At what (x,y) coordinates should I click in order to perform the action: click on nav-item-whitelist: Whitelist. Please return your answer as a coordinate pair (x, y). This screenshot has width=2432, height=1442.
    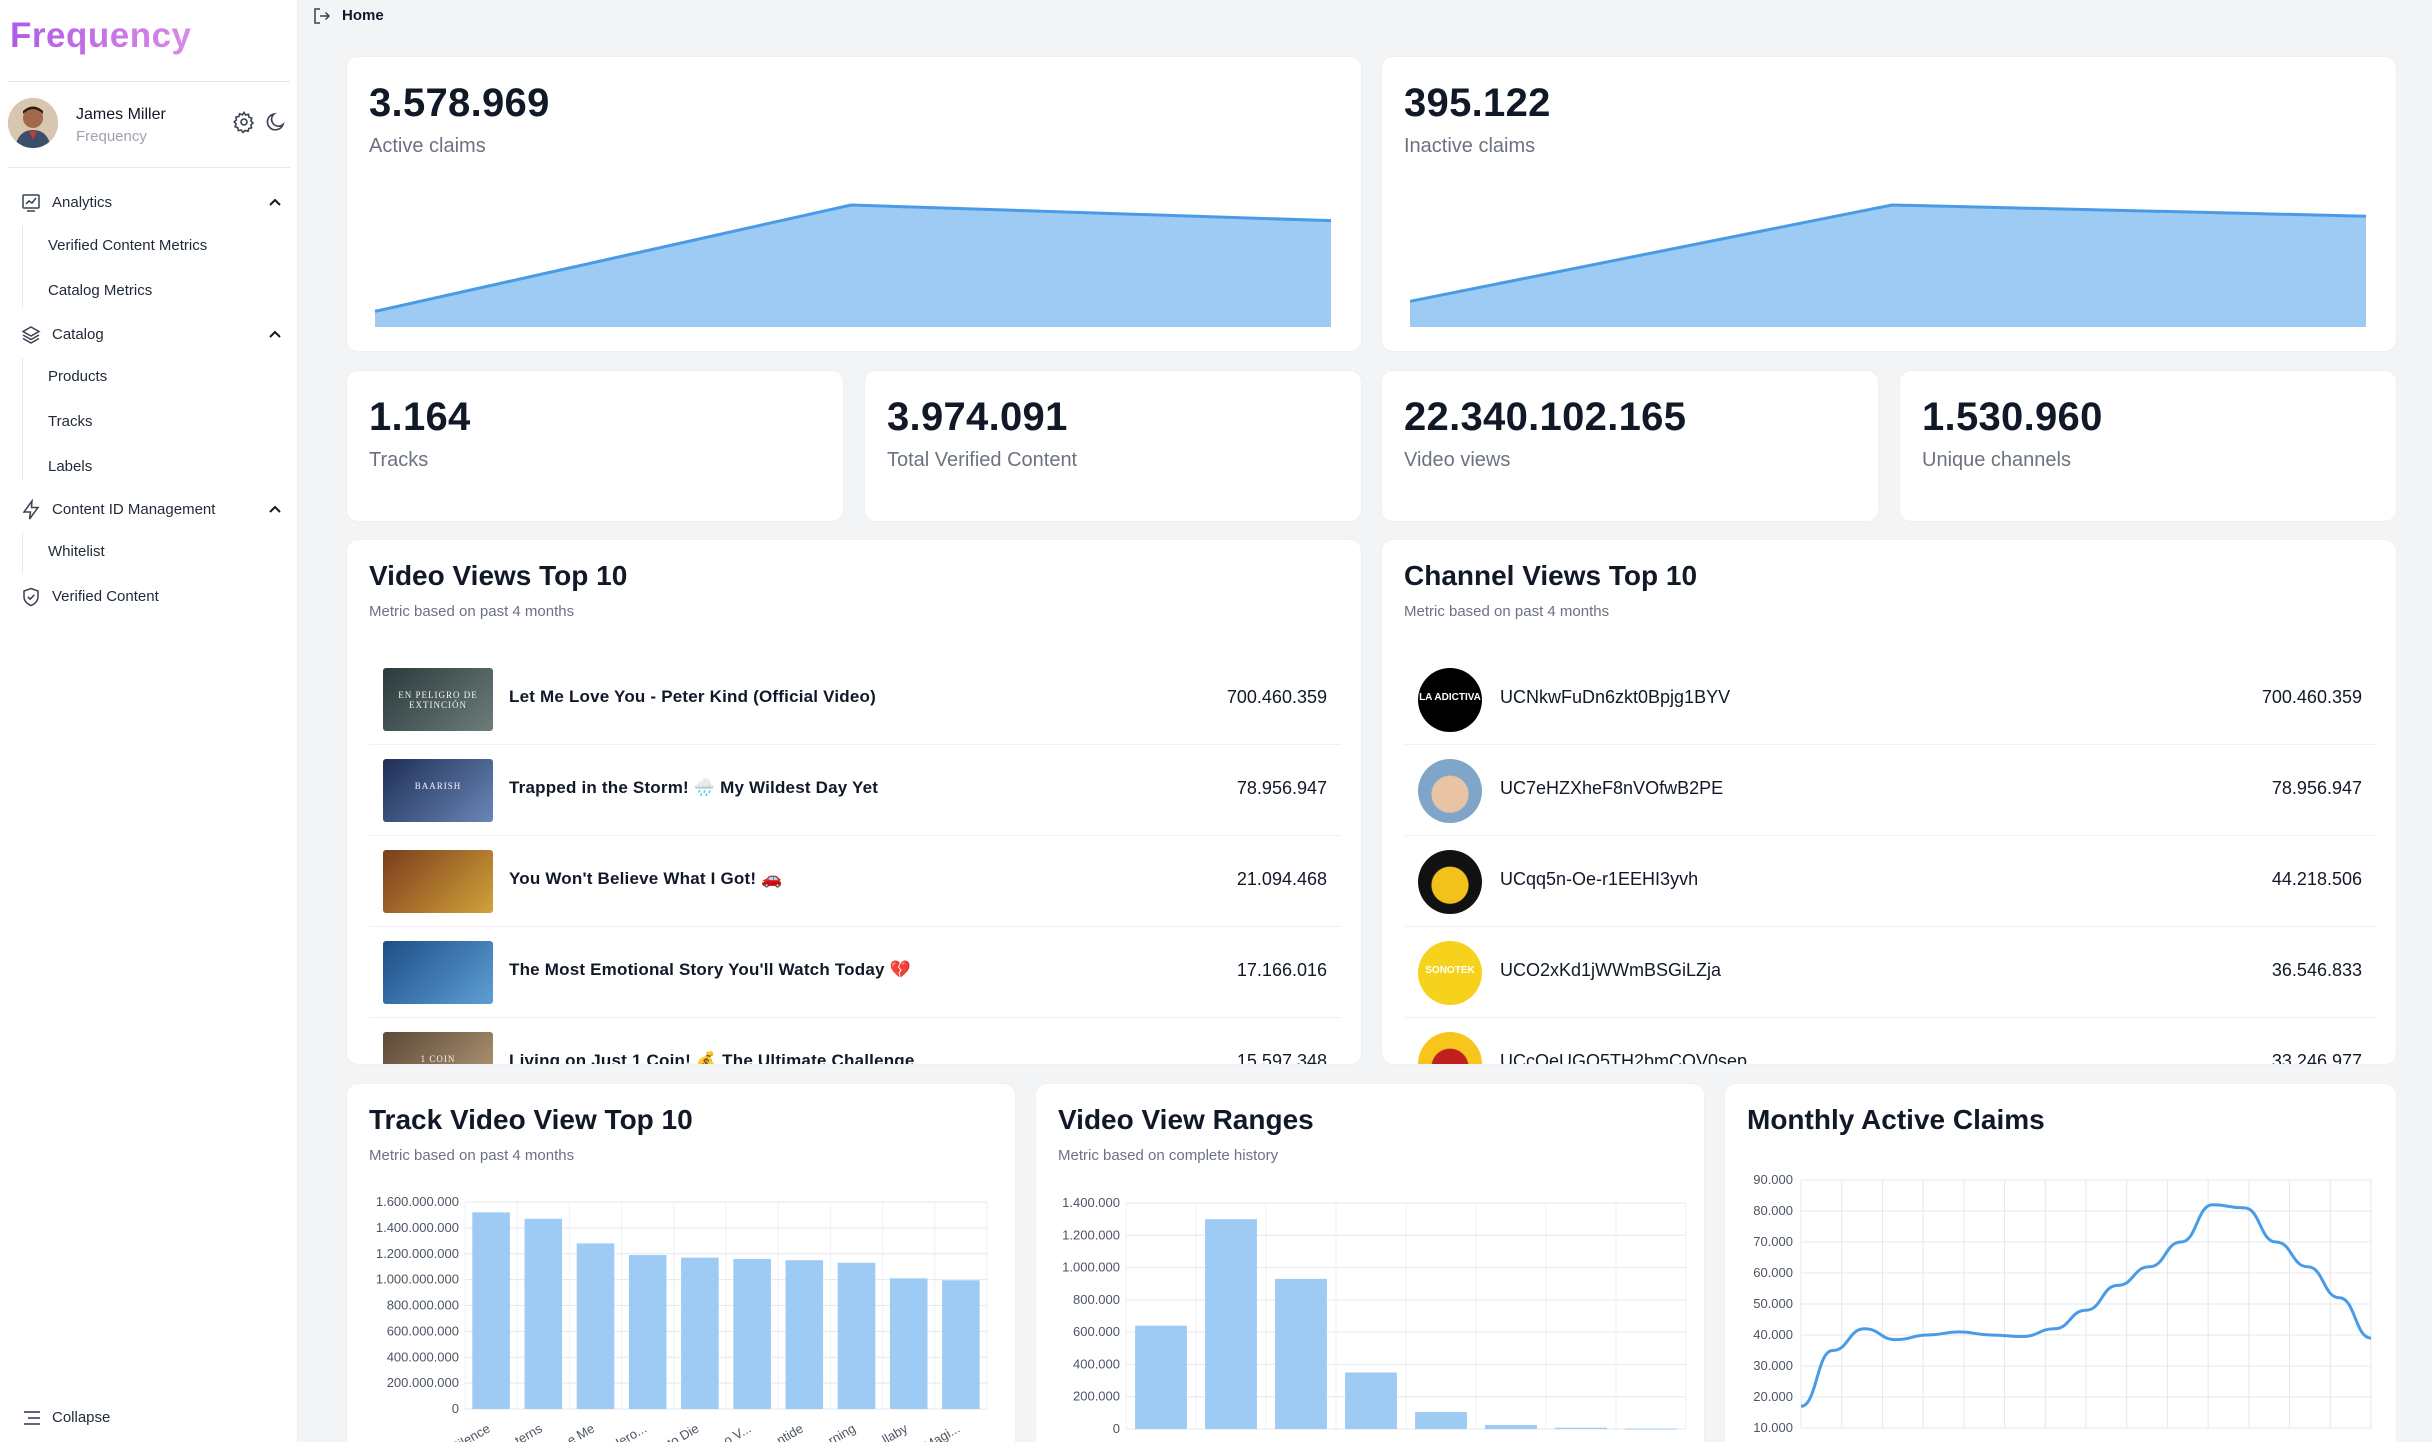
    Looking at the image, I should click on (76, 551).